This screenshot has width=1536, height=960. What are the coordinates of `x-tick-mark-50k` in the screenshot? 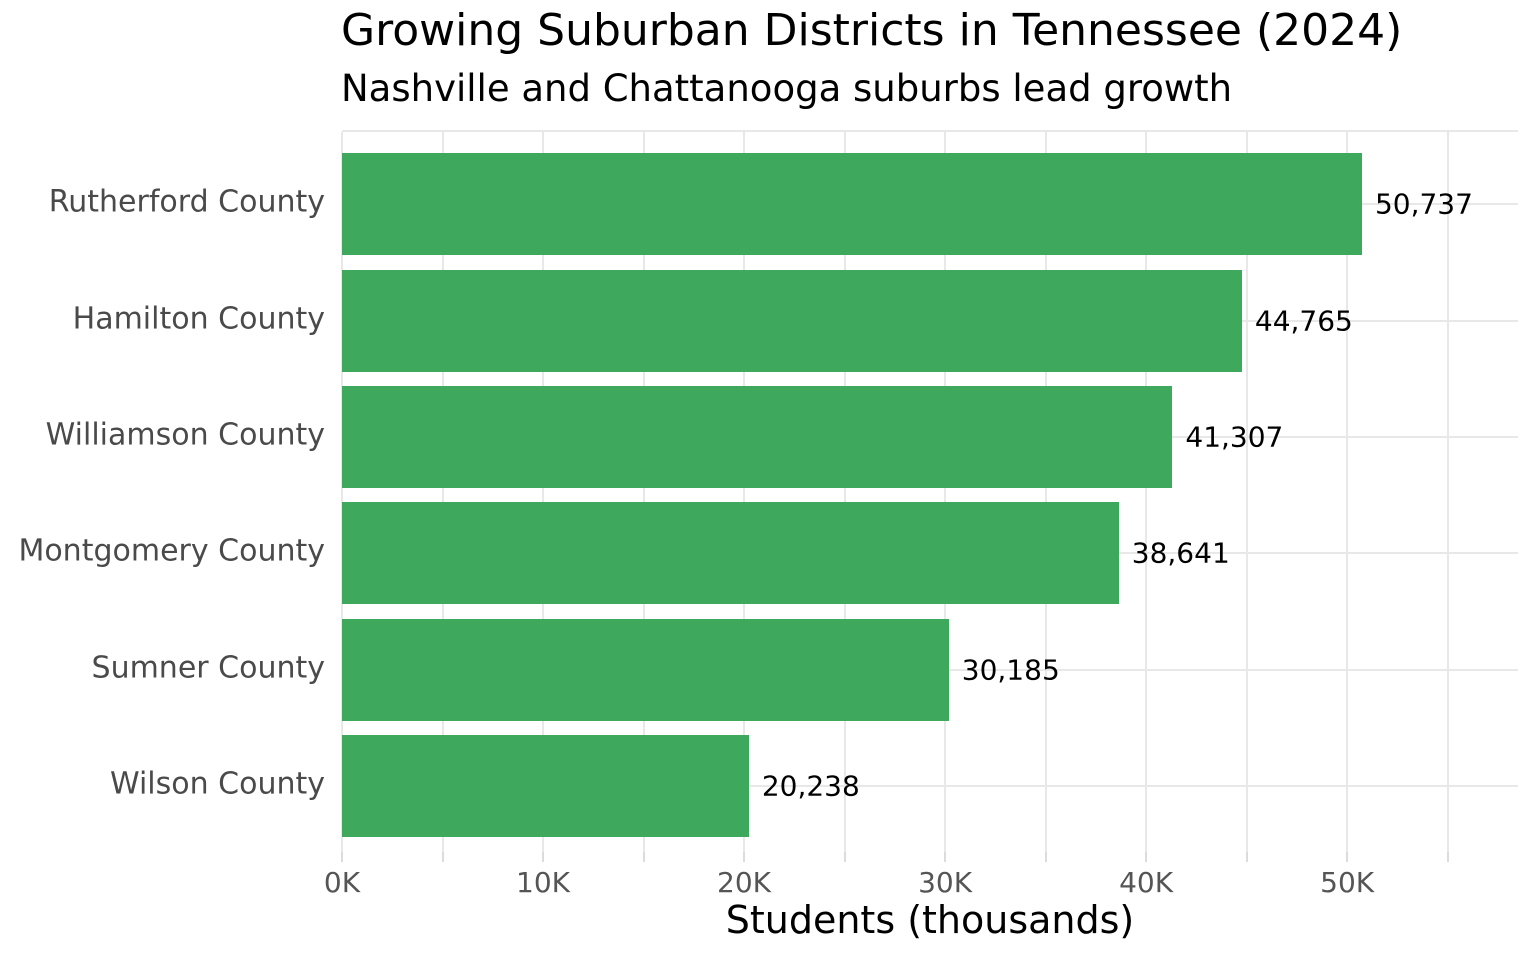 It's located at (1347, 857).